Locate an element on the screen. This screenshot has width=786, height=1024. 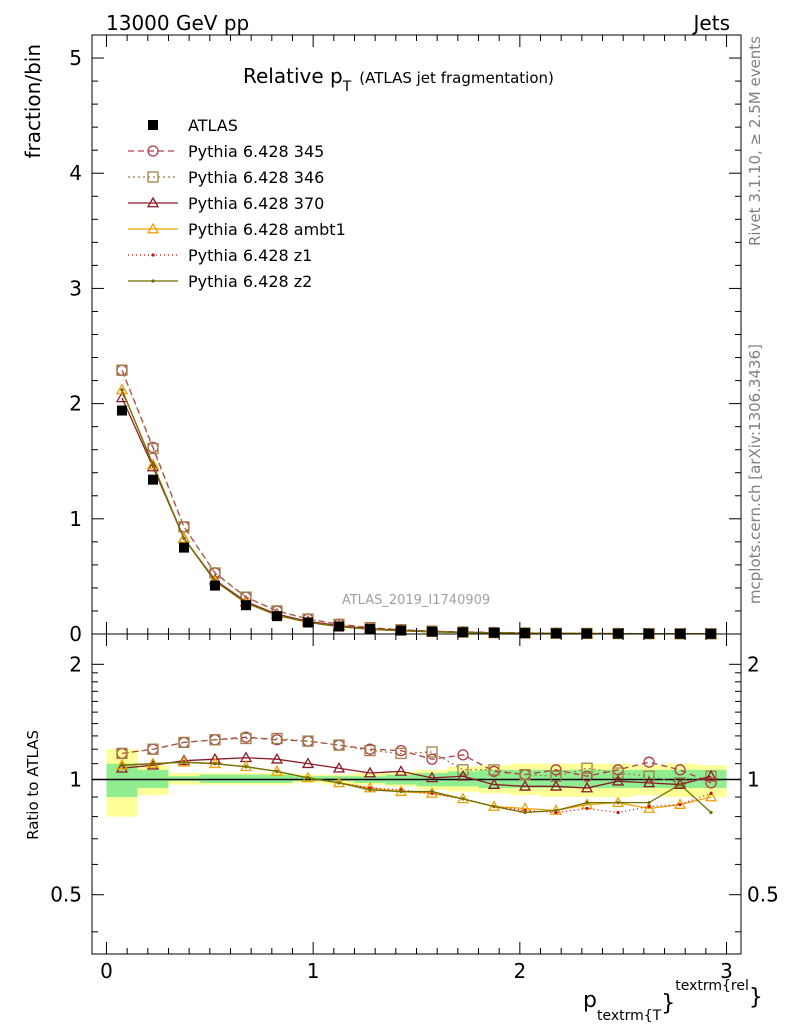
y-tick-label-ratio-right: 1 is located at coordinates (753, 780).